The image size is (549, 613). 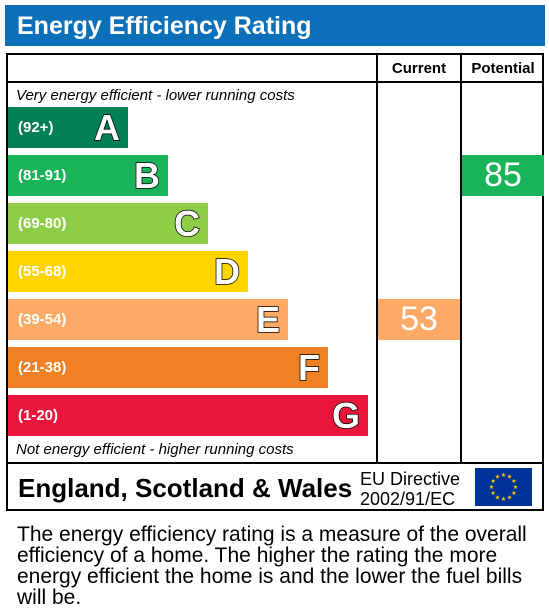 What do you see at coordinates (275, 82) in the screenshot?
I see `header-row-divider` at bounding box center [275, 82].